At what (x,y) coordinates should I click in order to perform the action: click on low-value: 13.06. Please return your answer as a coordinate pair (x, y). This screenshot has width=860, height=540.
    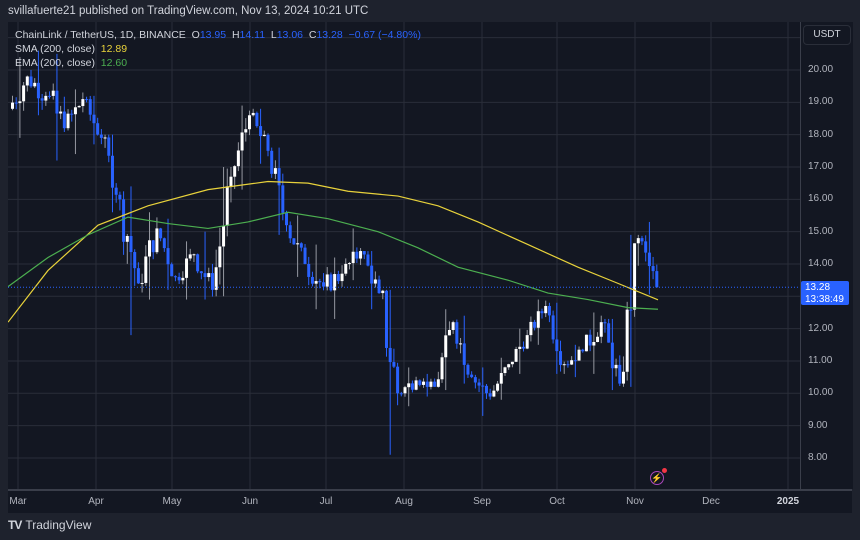
    Looking at the image, I should click on (289, 35).